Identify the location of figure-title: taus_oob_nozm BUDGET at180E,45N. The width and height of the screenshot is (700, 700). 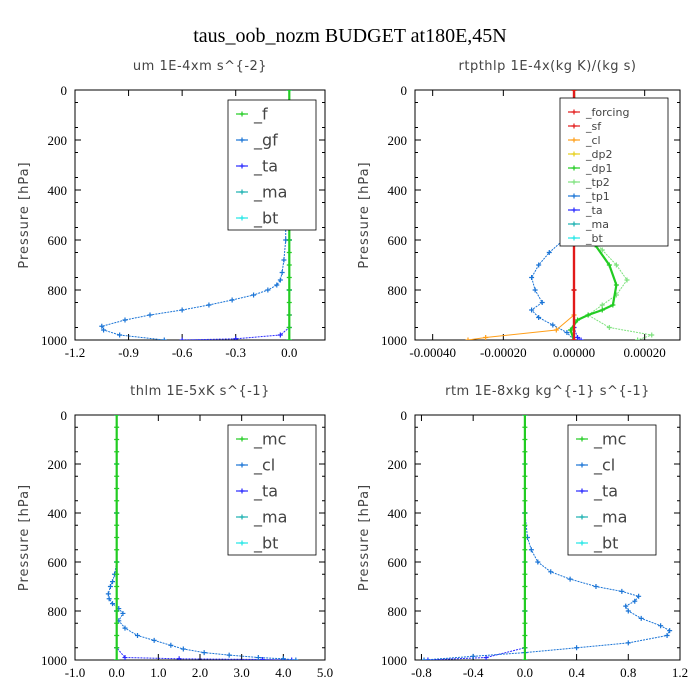
(350, 36).